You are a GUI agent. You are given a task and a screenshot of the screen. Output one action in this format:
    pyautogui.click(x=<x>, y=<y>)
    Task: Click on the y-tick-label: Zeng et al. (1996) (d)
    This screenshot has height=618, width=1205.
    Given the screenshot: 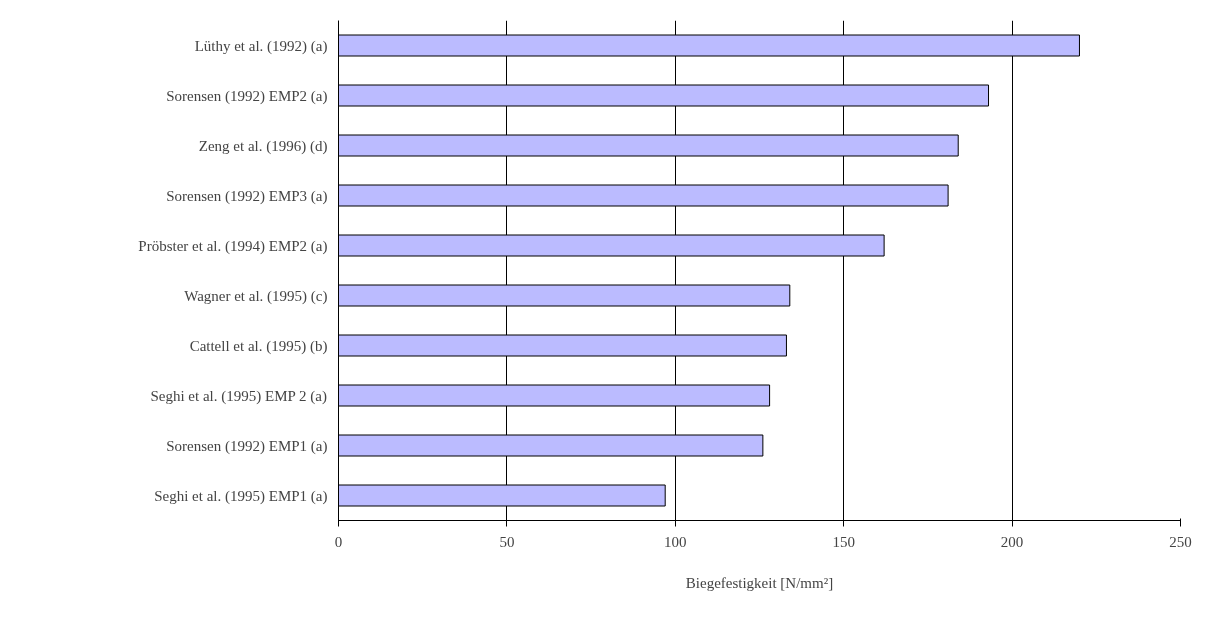 What is the action you would take?
    pyautogui.click(x=263, y=146)
    